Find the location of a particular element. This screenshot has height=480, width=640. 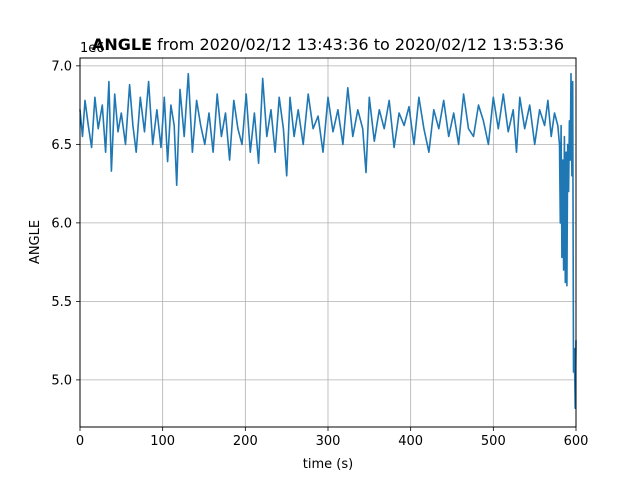

x-tick-label: 500 is located at coordinates (493, 441).